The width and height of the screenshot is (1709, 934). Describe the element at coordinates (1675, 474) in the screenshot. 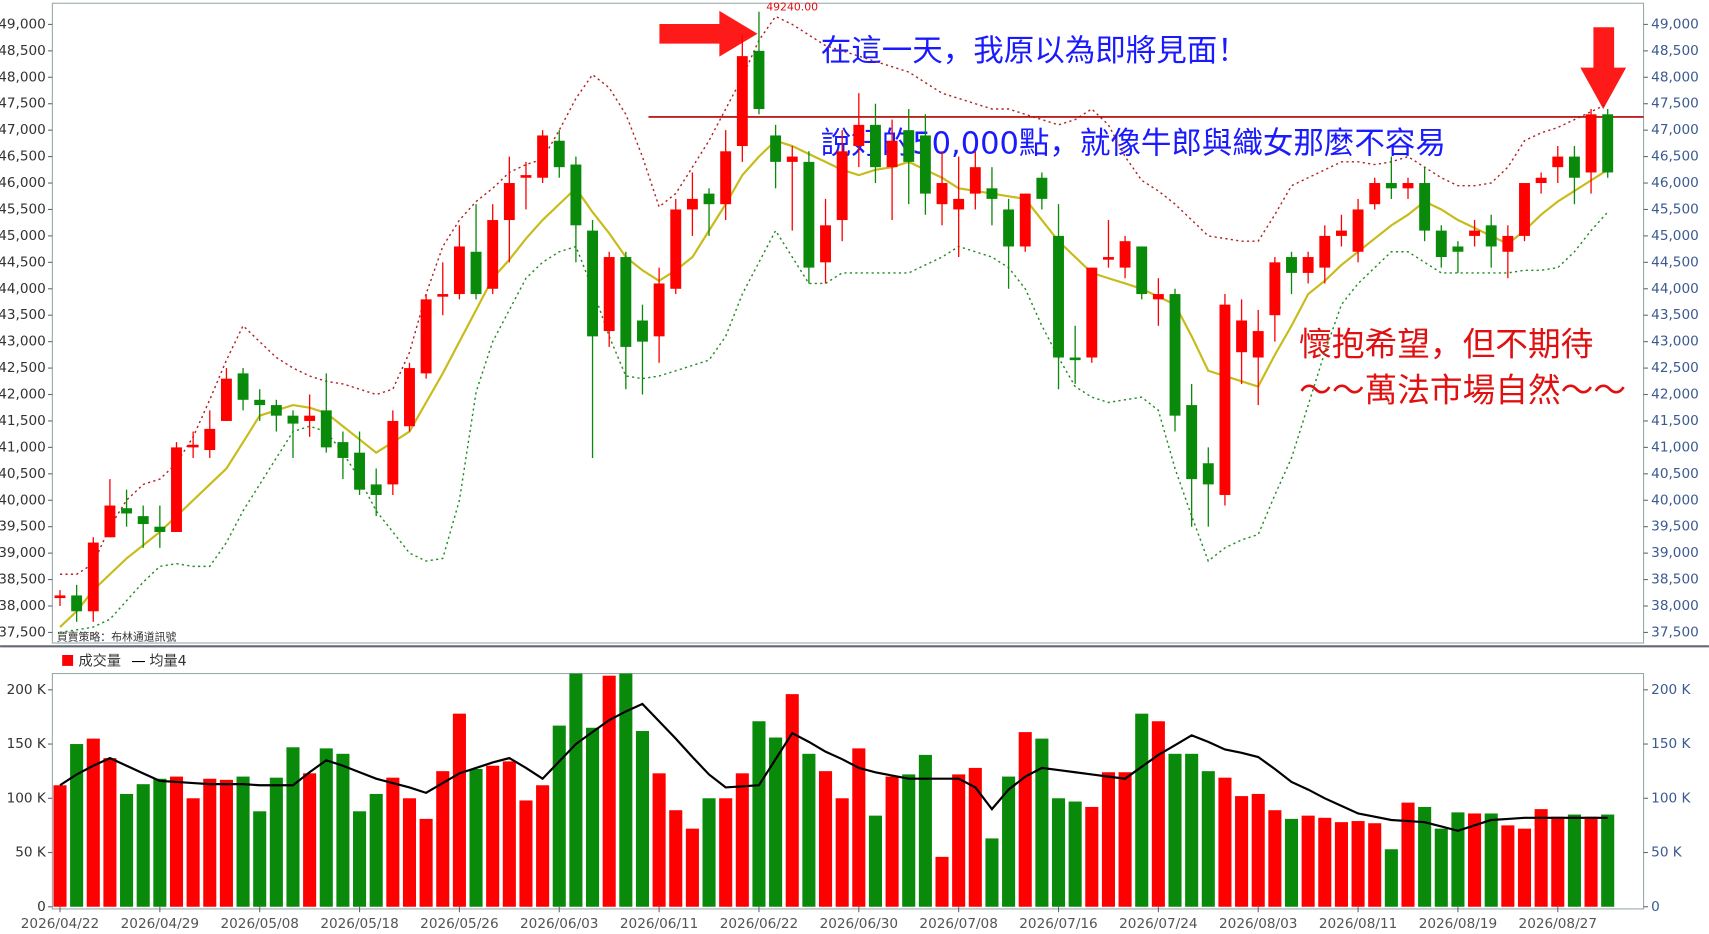

I see `y-tick-label: 40,500` at that location.